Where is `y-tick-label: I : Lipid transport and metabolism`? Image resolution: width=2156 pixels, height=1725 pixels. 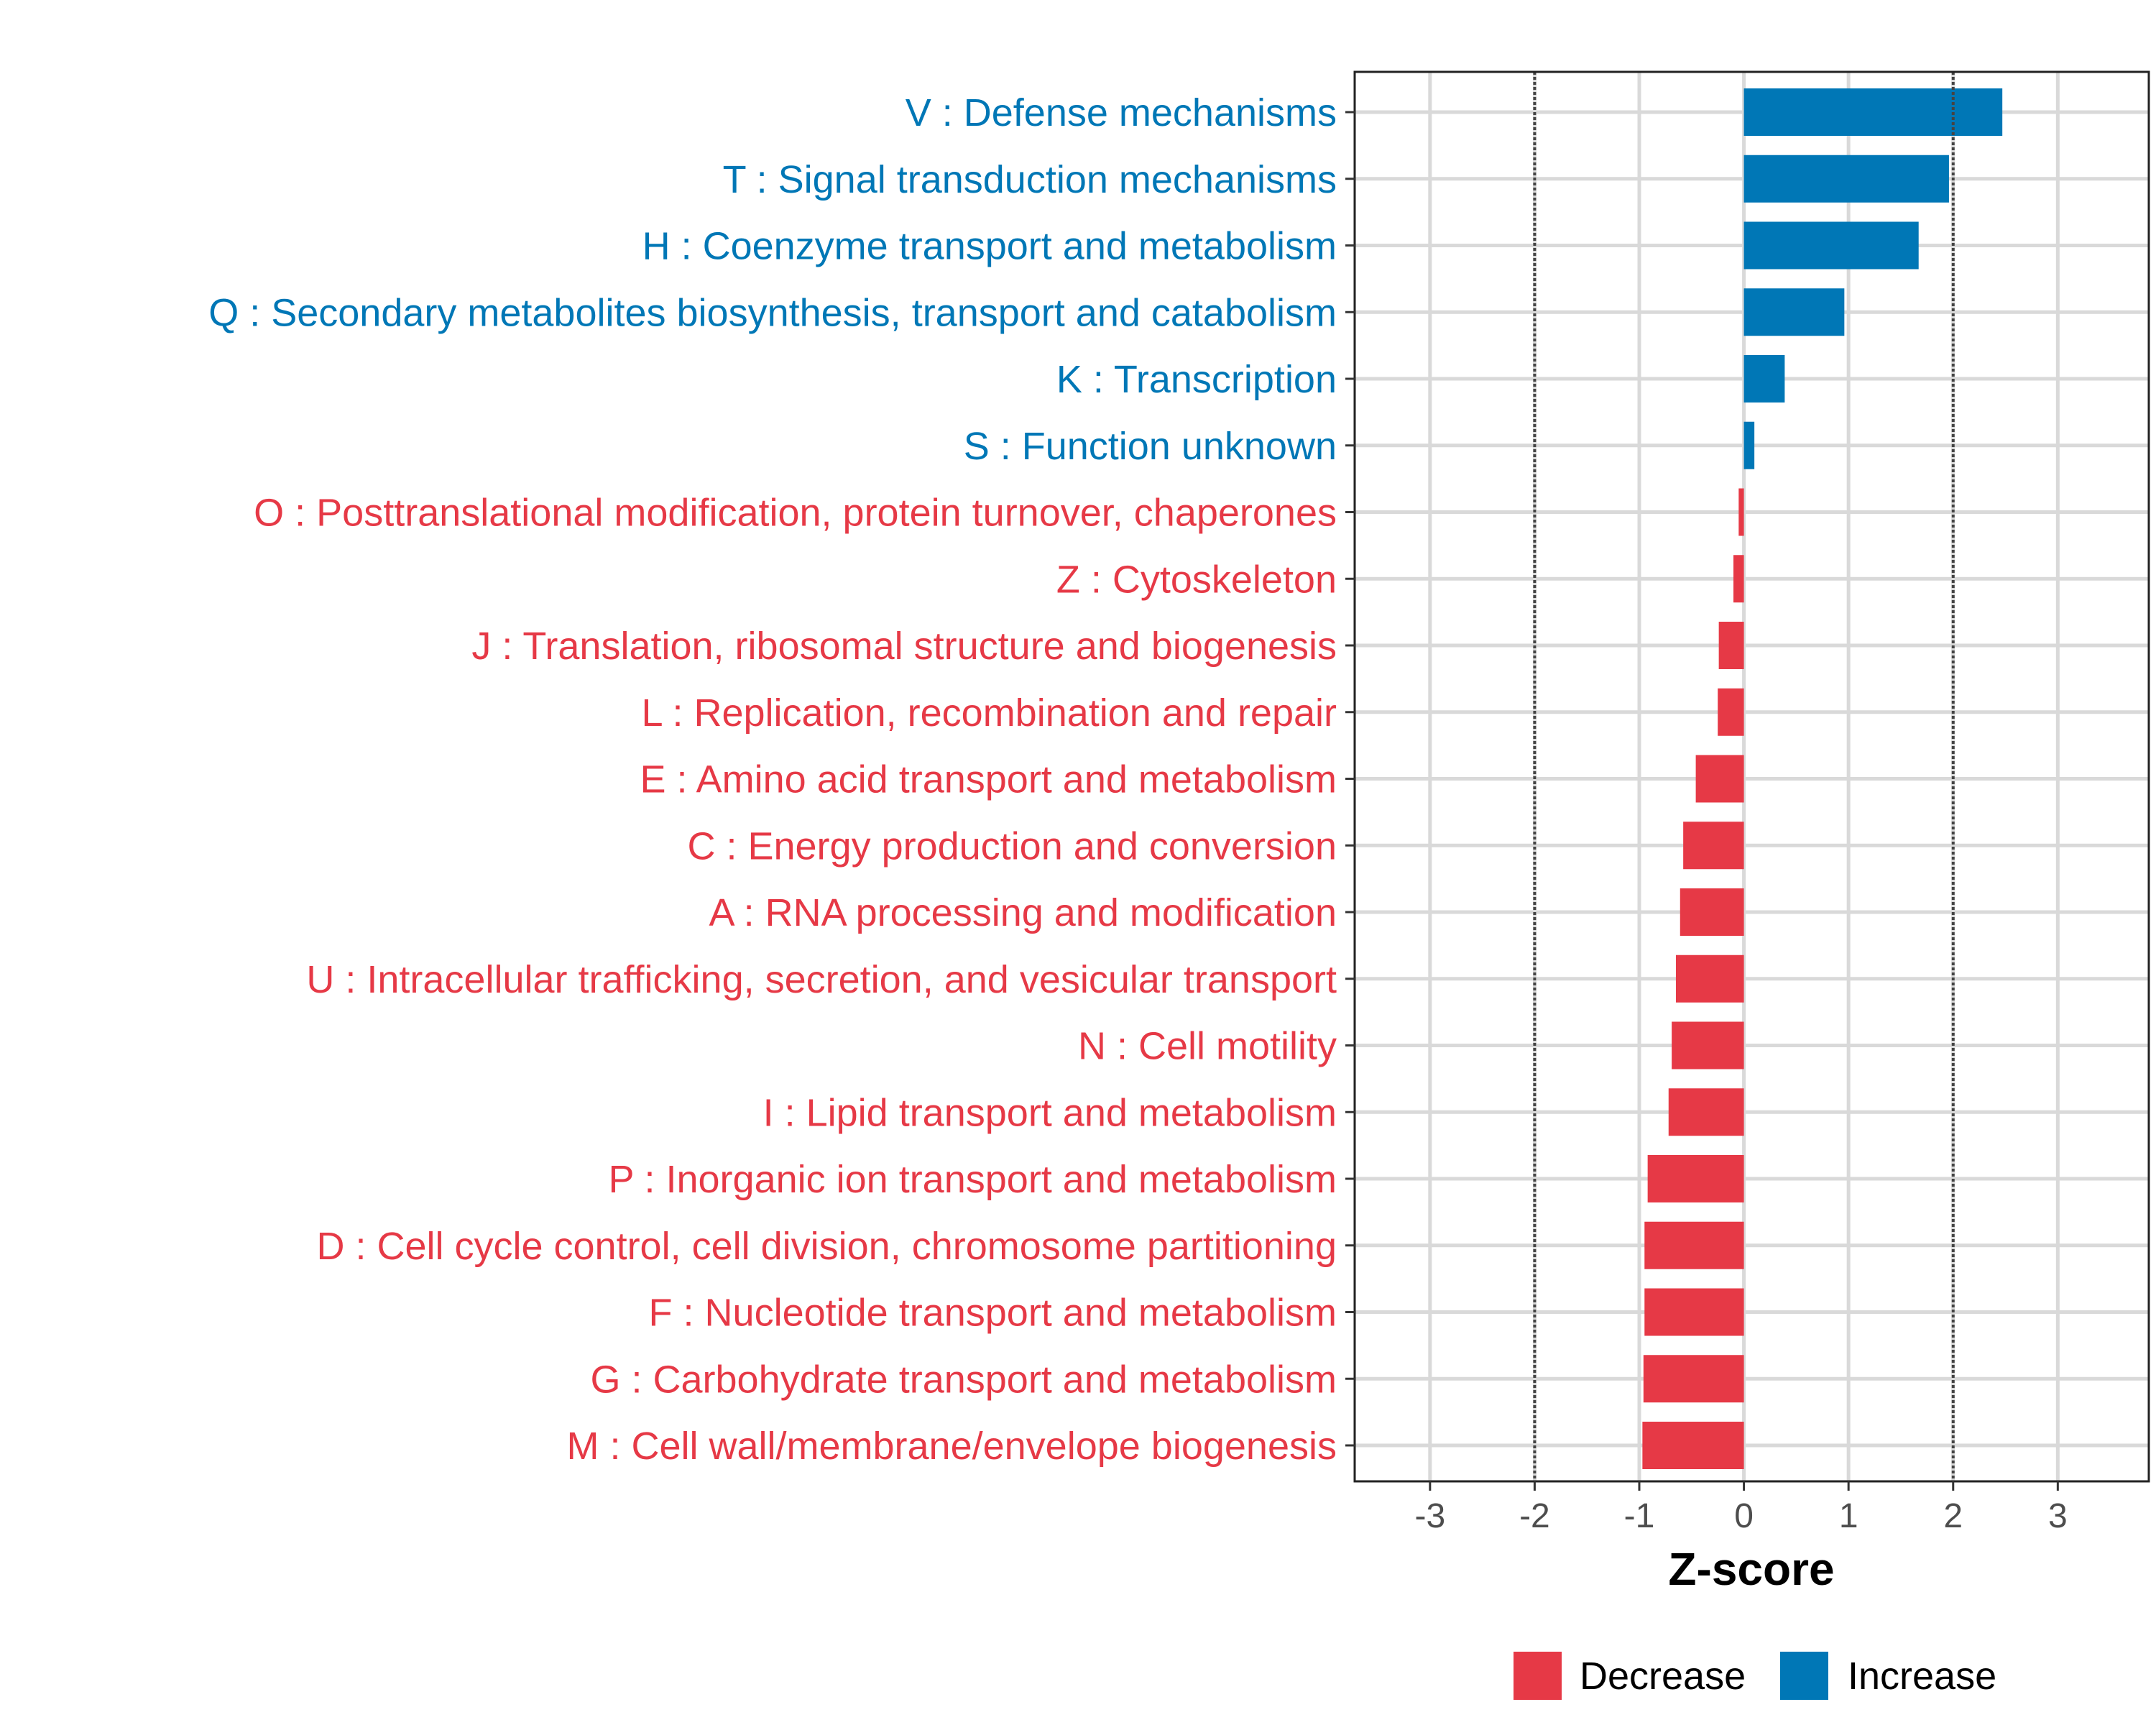 y-tick-label: I : Lipid transport and metabolism is located at coordinates (1050, 1112).